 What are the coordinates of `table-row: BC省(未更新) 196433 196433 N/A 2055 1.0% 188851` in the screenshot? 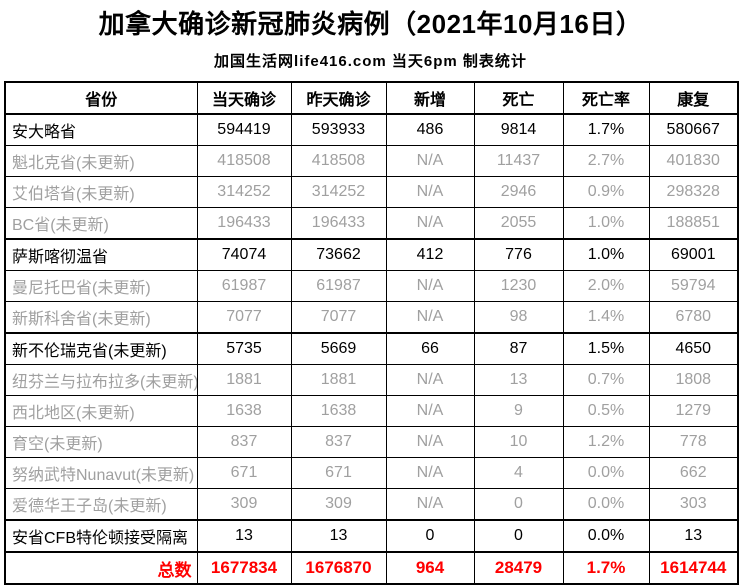 It's located at (371, 223).